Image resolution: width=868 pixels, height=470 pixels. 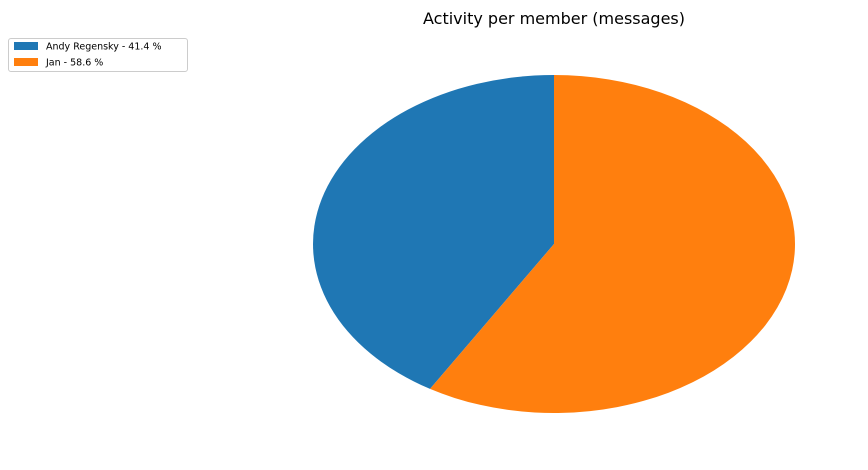 I want to click on legend-label-0: Andy Regensky - 41.4 %, so click(x=104, y=47).